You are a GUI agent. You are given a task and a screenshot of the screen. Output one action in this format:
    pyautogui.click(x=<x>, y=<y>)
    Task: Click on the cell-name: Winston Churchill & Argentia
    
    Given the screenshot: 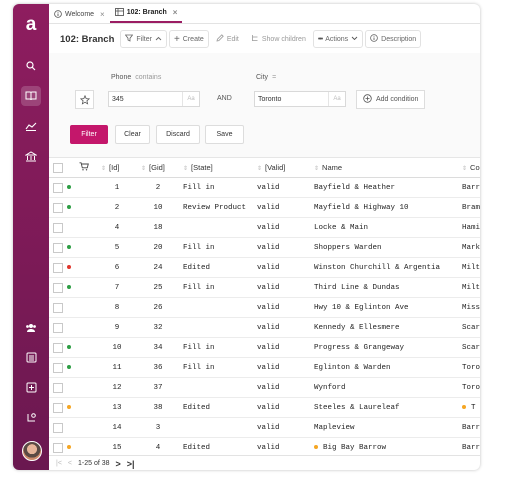 What is the action you would take?
    pyautogui.click(x=384, y=267)
    